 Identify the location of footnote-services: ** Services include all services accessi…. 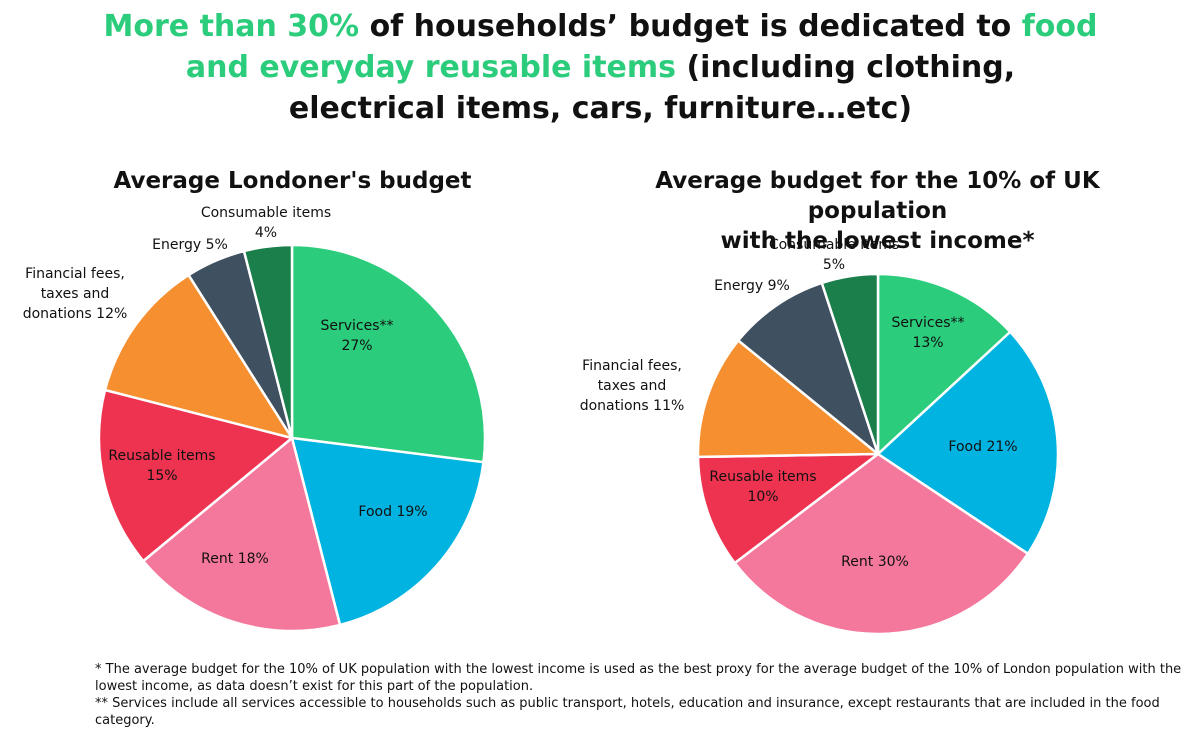
(627, 712).